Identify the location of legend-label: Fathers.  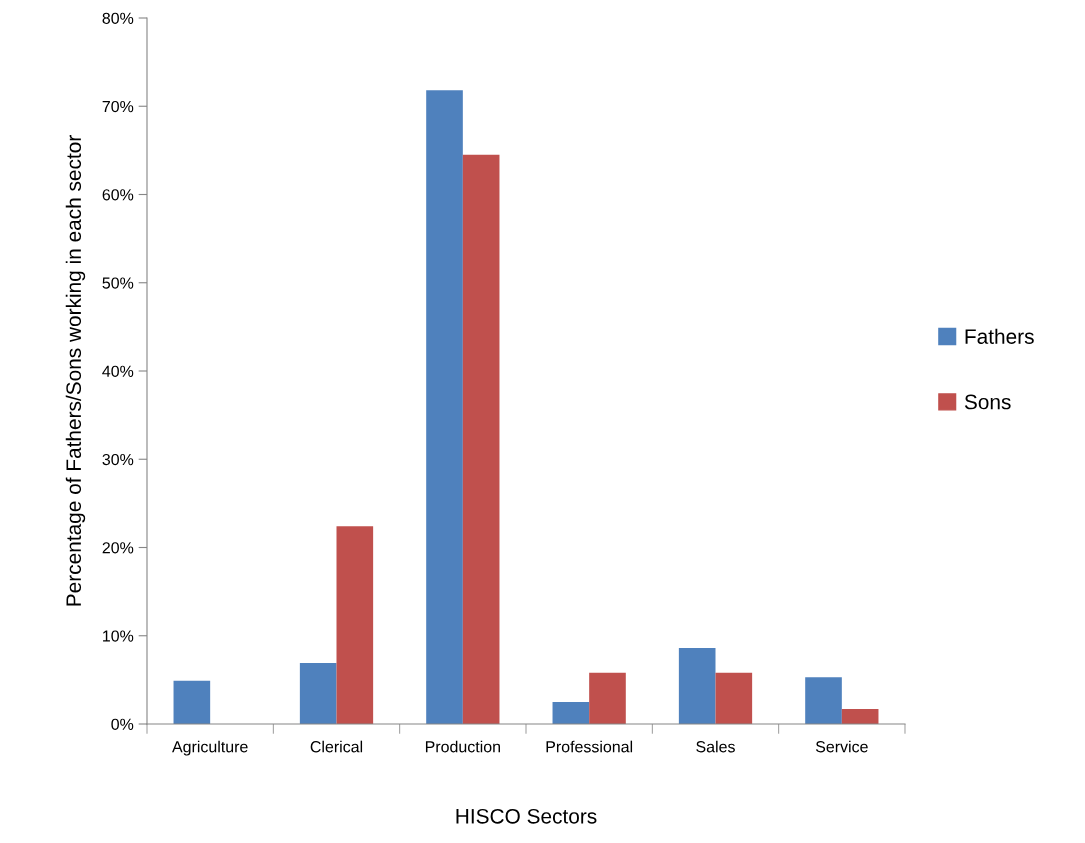
(999, 336).